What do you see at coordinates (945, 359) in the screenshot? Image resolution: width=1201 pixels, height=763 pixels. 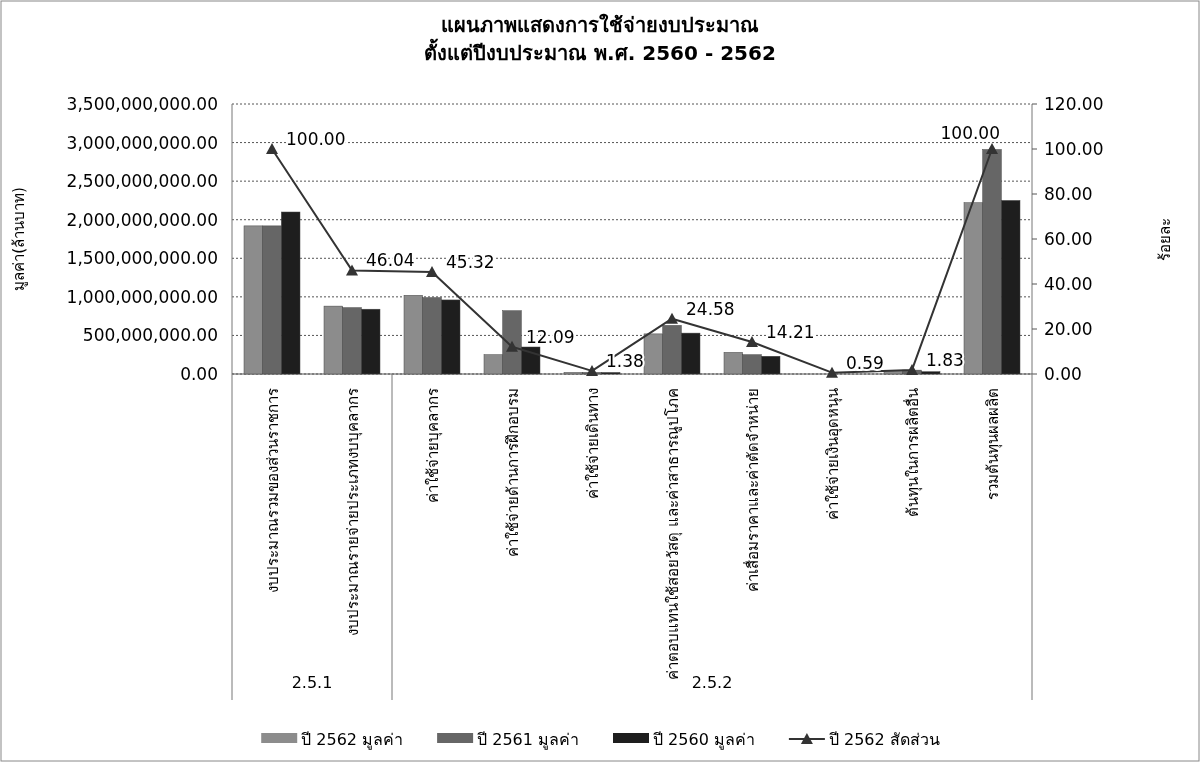 I see `data-label: 1.83` at bounding box center [945, 359].